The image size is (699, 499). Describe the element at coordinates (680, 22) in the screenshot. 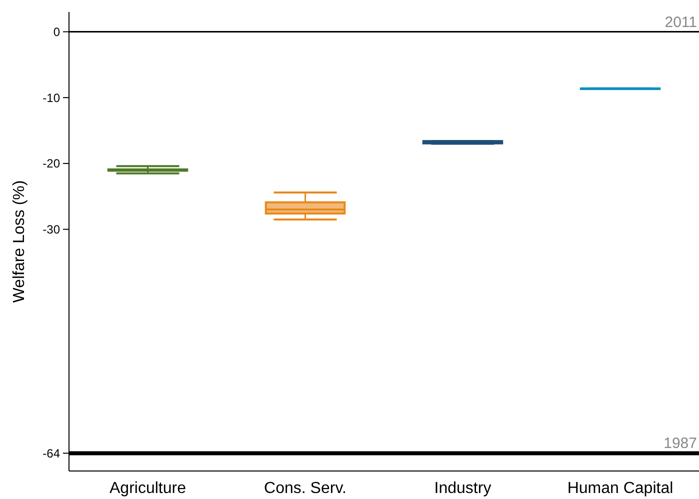

I see `annotation: 2011` at that location.